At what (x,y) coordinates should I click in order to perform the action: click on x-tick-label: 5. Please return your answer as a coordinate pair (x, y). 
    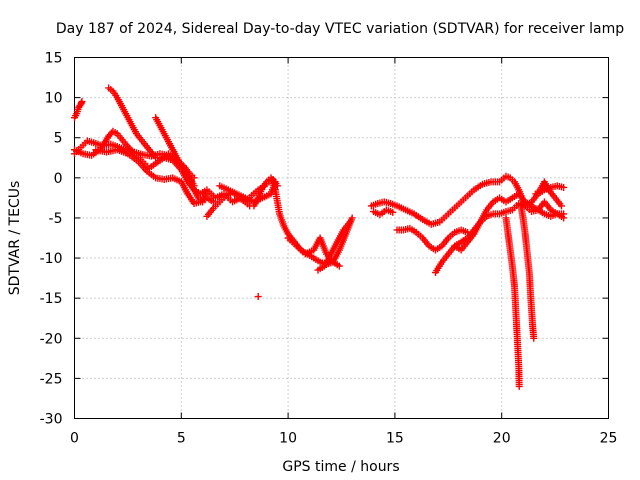
    Looking at the image, I should click on (181, 439).